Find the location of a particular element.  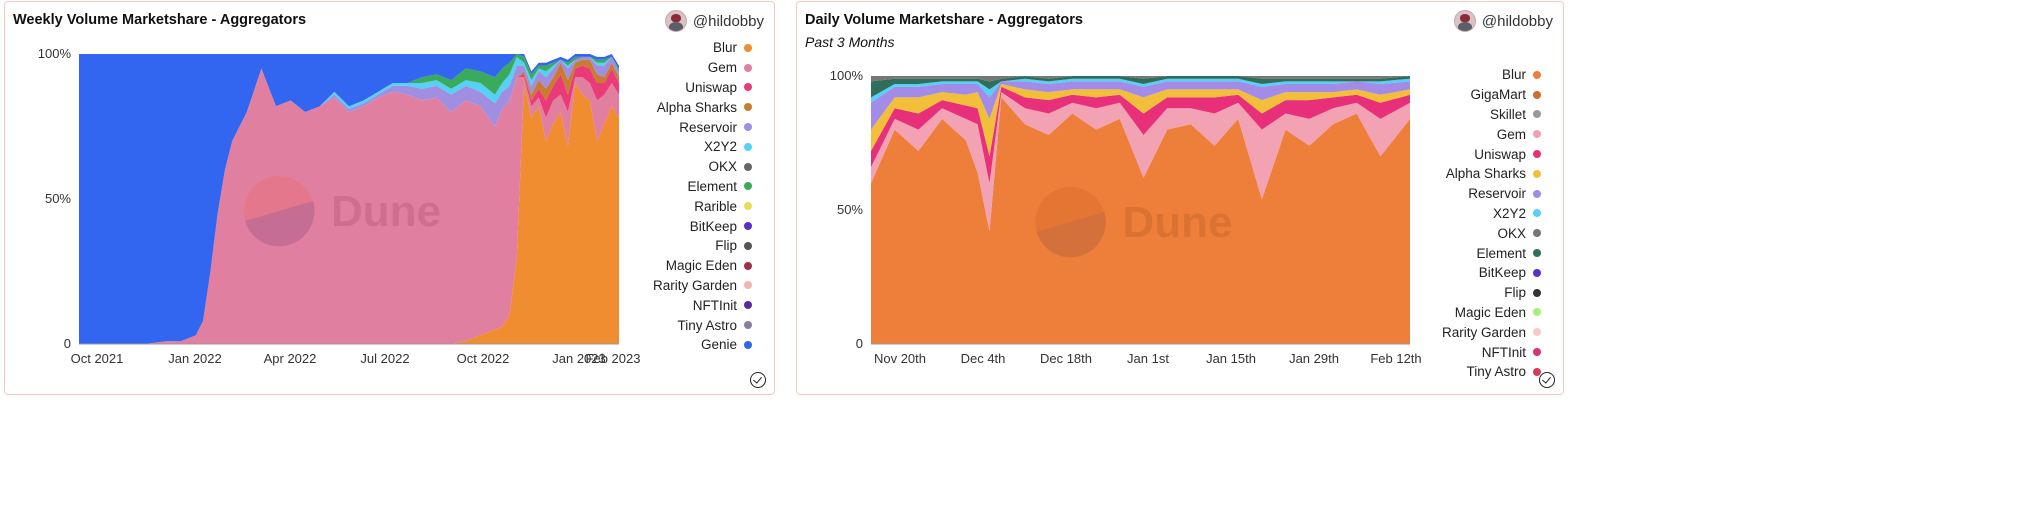

avatar is located at coordinates (1464, 21).